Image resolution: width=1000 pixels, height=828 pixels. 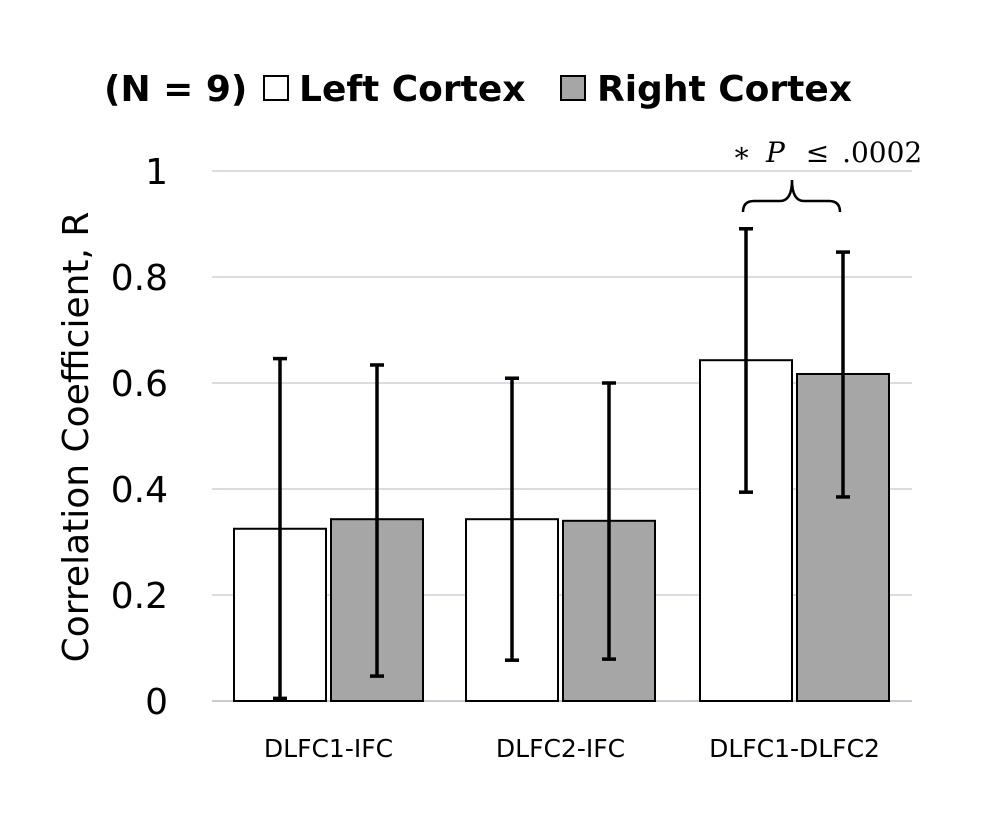 I want to click on y-tick-label-0-2: 0.2, so click(x=139, y=596).